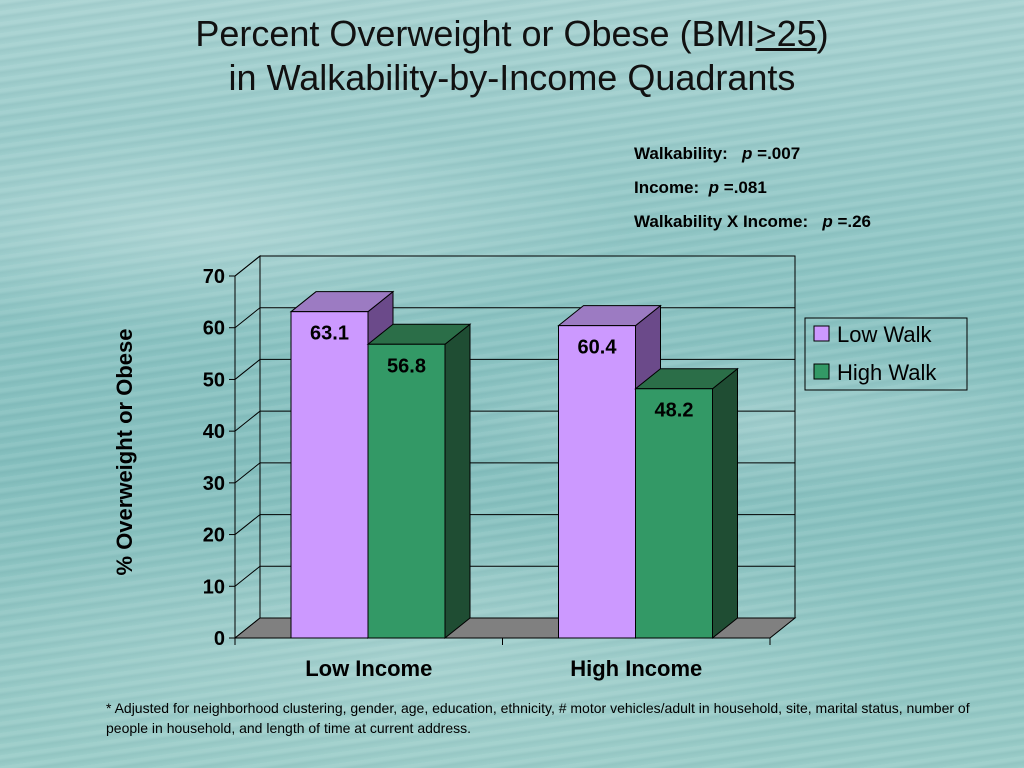 The height and width of the screenshot is (768, 1024). I want to click on legend: Low Walk High Walk, so click(886, 354).